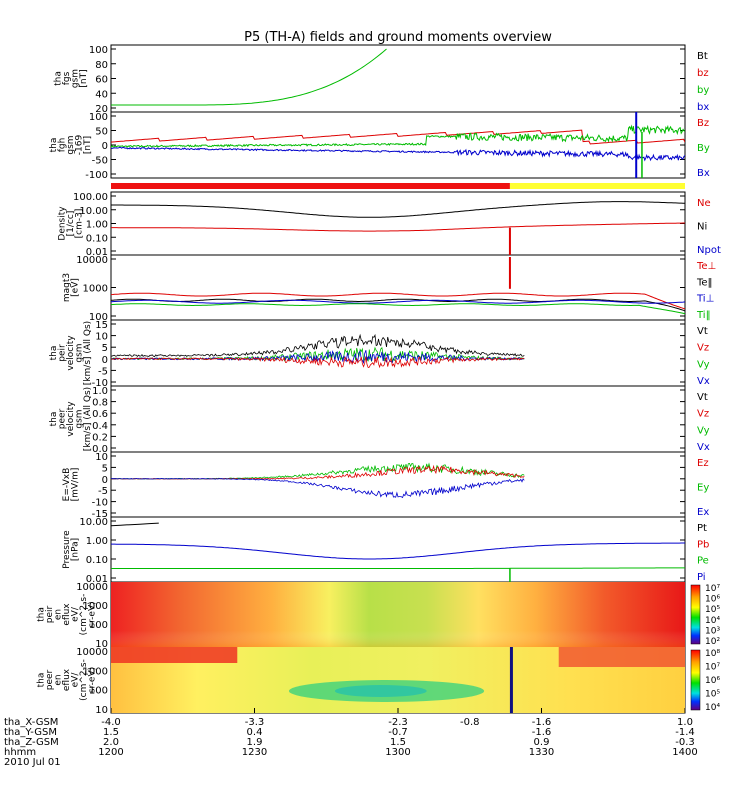 The image size is (750, 800). I want to click on y-tick-label: 1000, so click(95, 289).